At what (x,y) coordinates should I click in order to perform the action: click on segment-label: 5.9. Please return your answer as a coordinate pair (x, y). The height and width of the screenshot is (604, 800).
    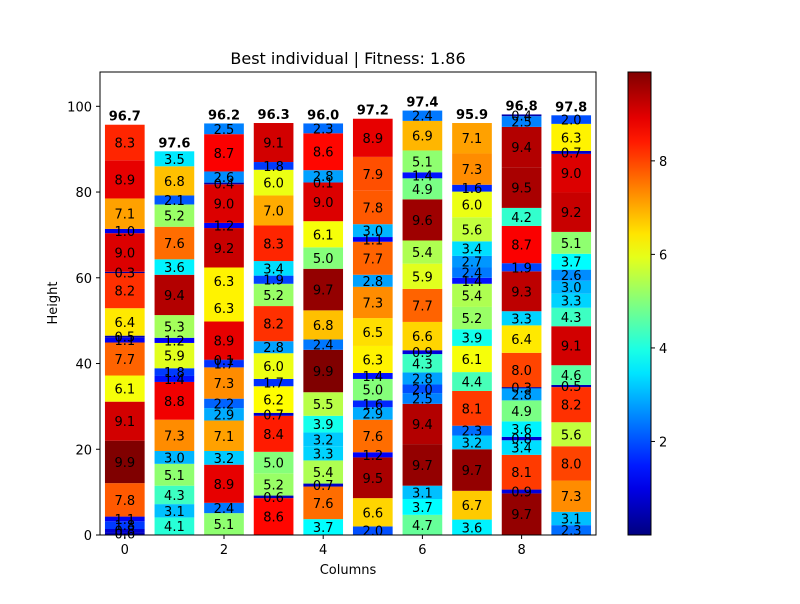
    Looking at the image, I should click on (422, 277).